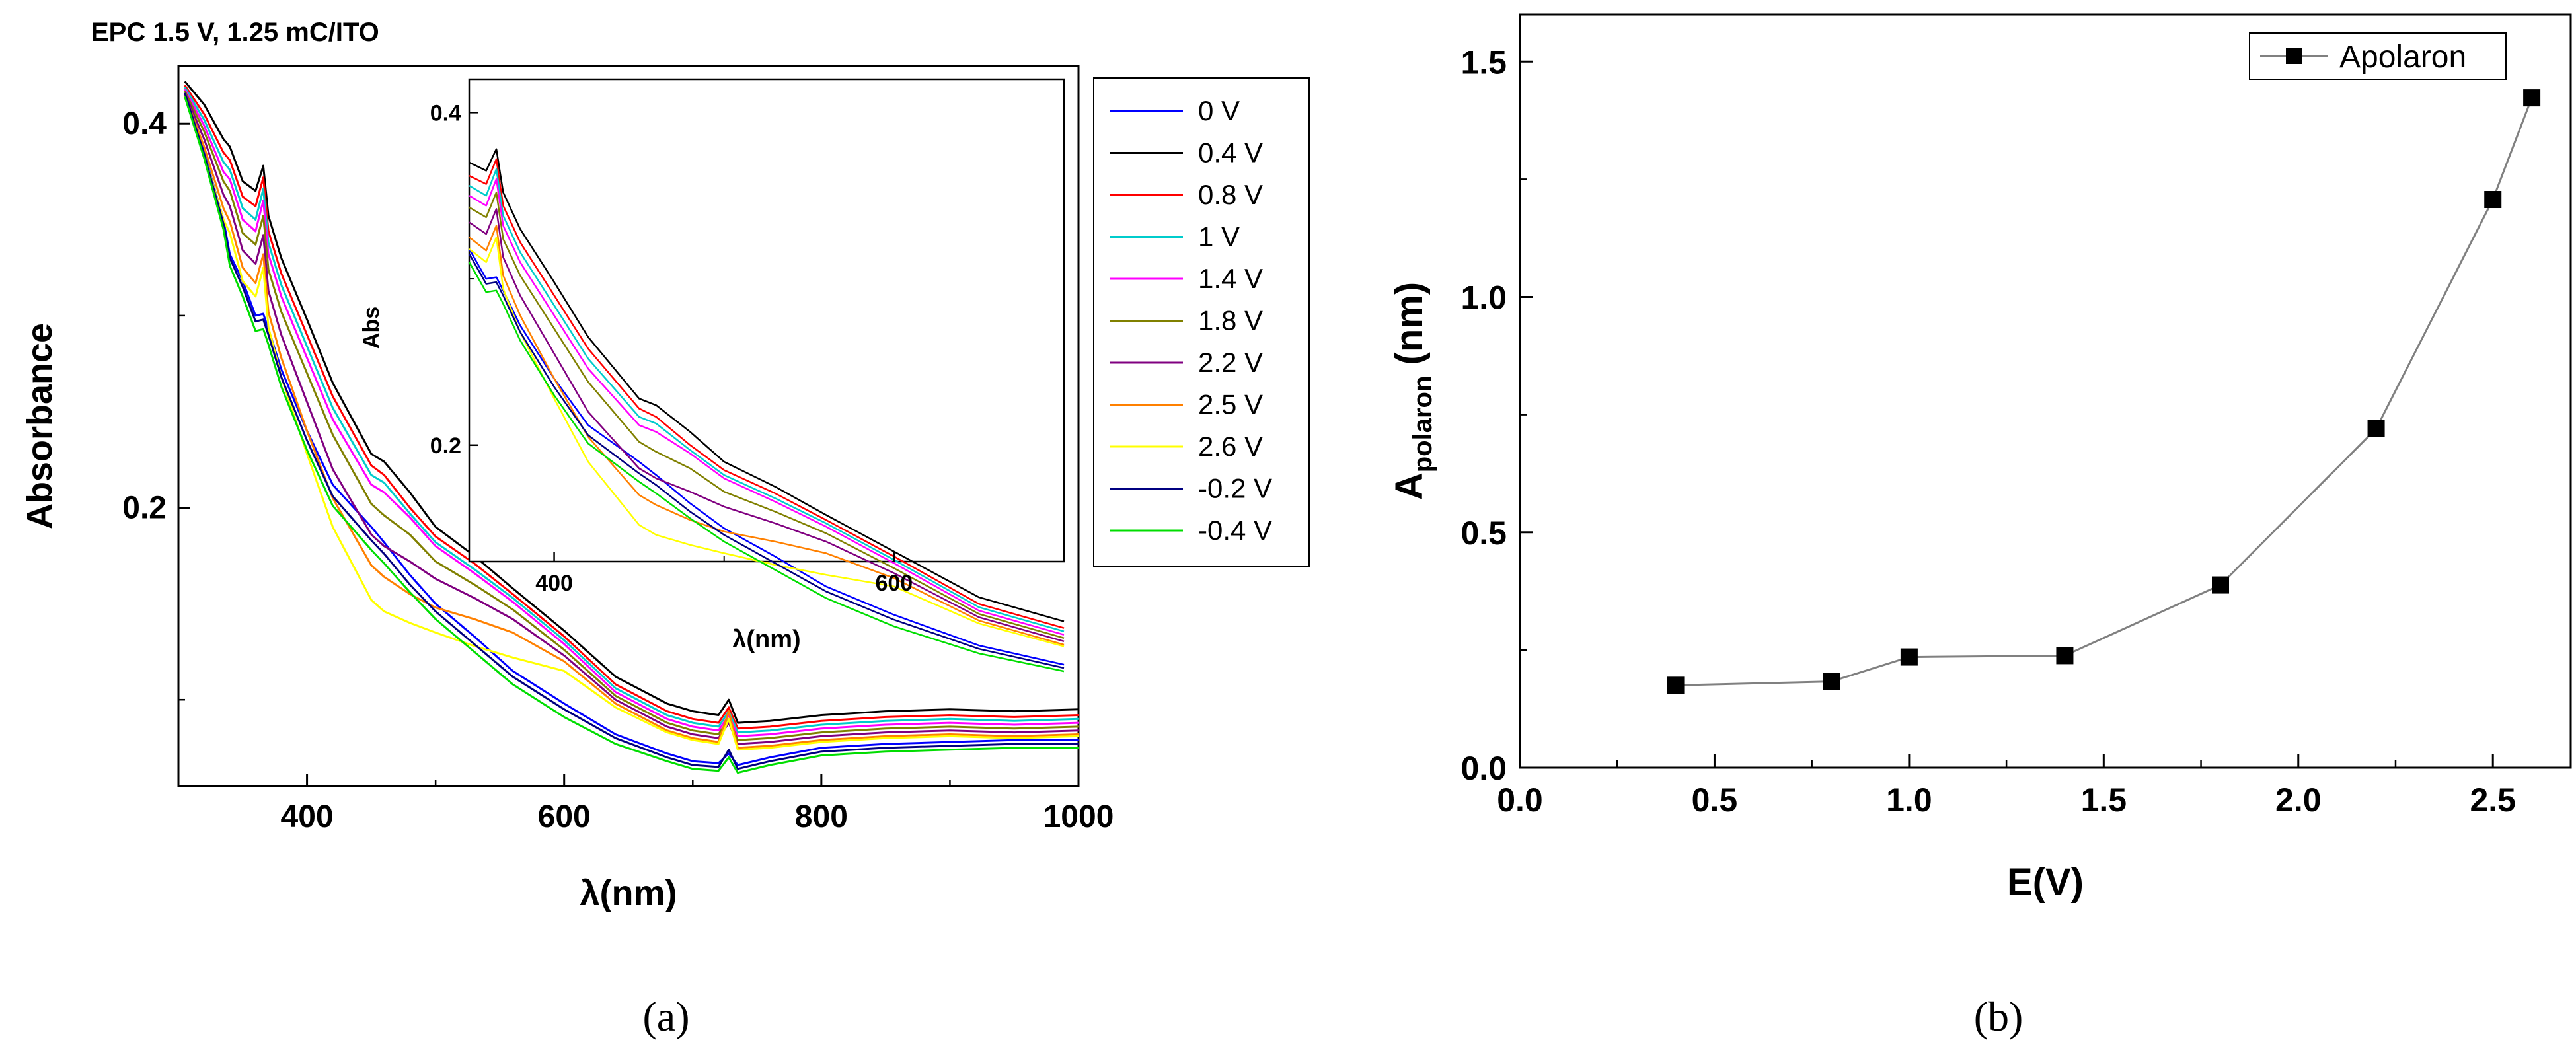 This screenshot has width=2576, height=1059. I want to click on panel-a-legend-frame, so click(1202, 322).